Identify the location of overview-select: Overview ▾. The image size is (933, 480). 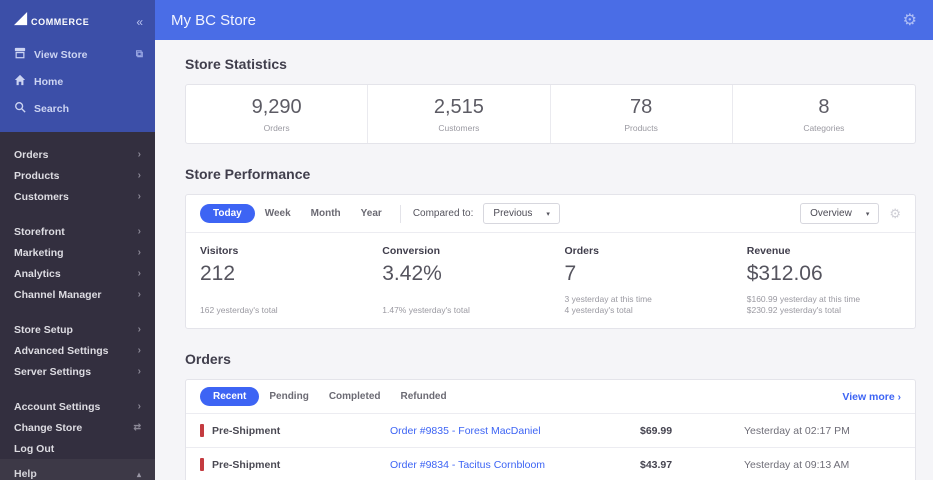
(840, 213).